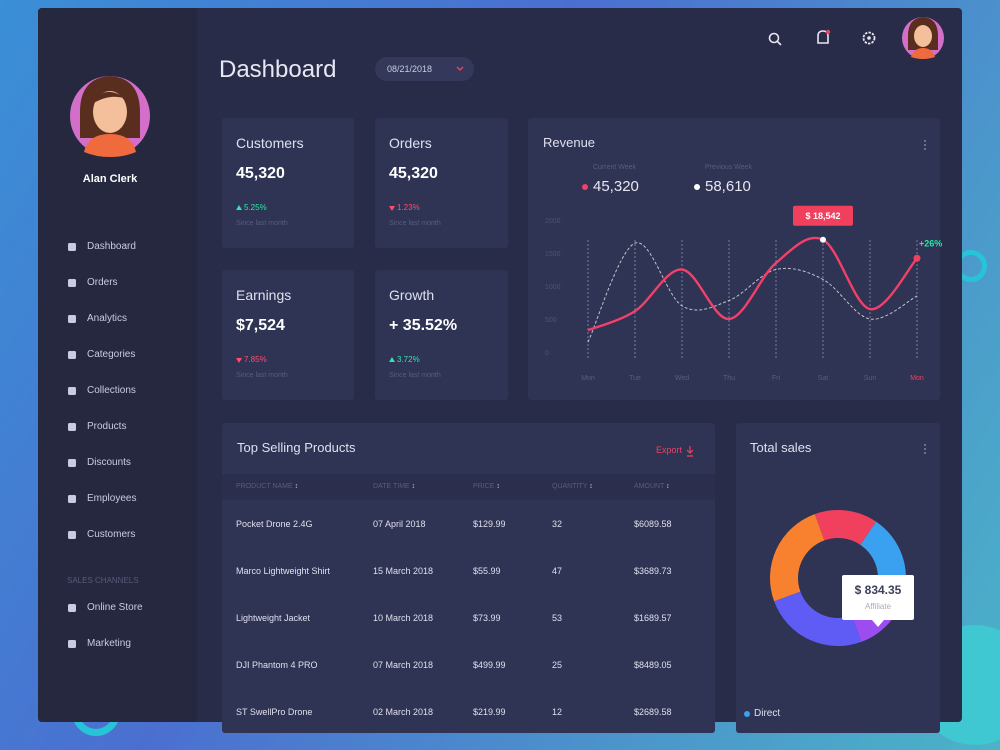 This screenshot has height=750, width=1000. I want to click on menu-item: Products, so click(107, 426).